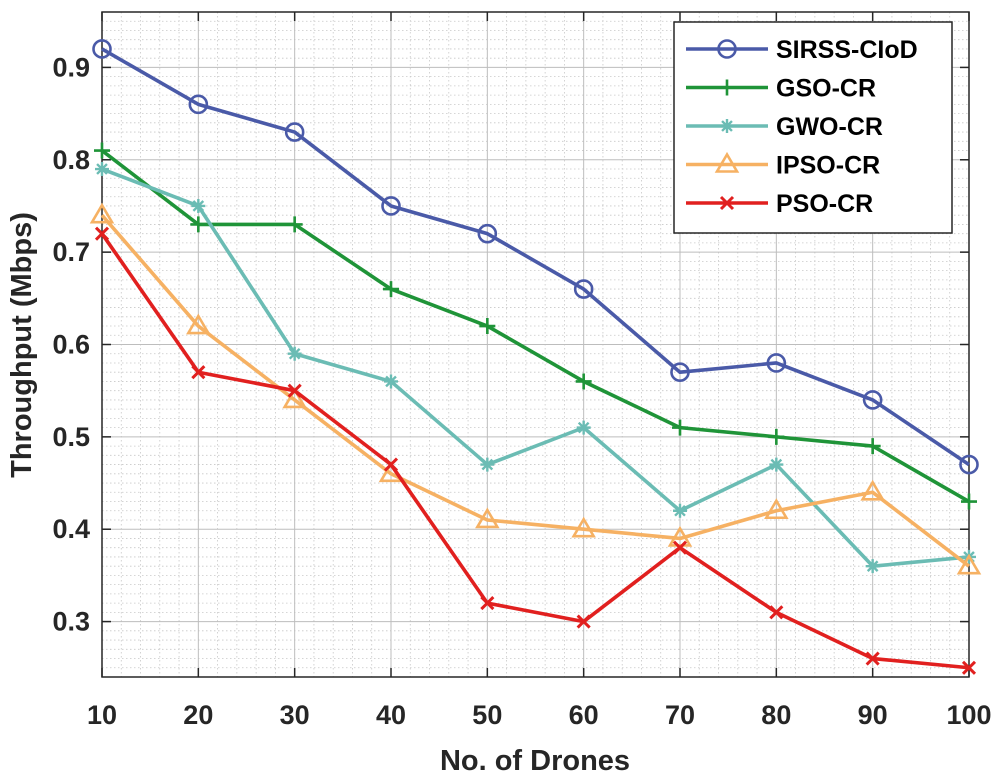 The image size is (1000, 779). I want to click on legend-entry: GWO-CR, so click(784, 127).